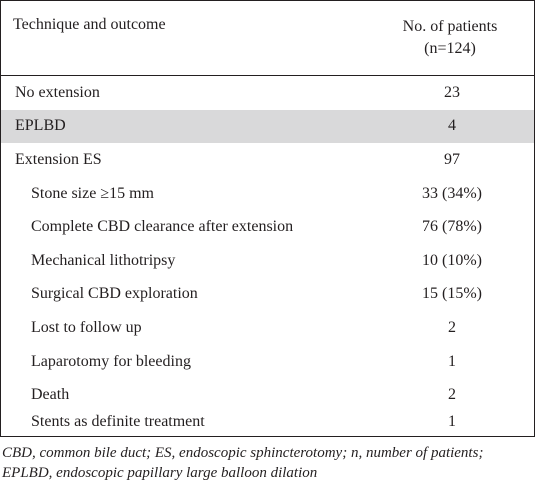 The width and height of the screenshot is (535, 486). What do you see at coordinates (57, 92) in the screenshot?
I see `row-label: No extension` at bounding box center [57, 92].